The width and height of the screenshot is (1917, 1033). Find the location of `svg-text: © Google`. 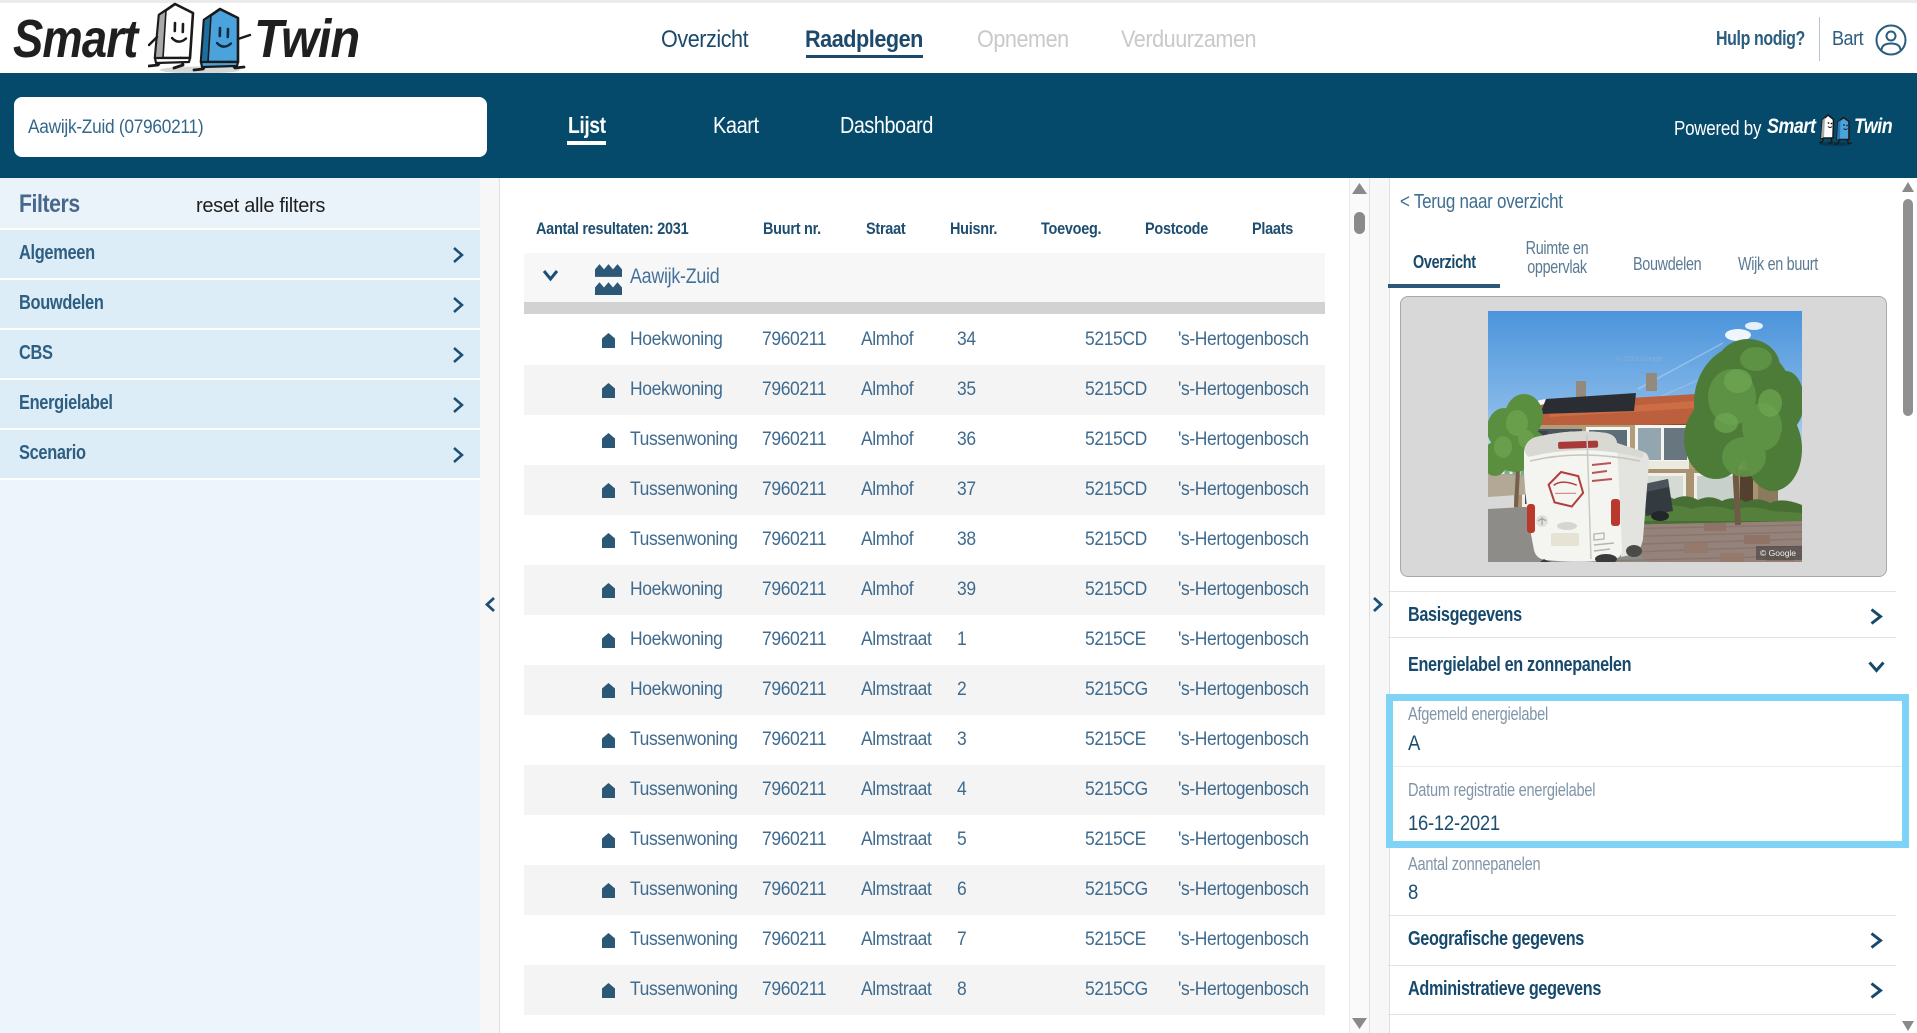

svg-text: © Google is located at coordinates (1778, 553).